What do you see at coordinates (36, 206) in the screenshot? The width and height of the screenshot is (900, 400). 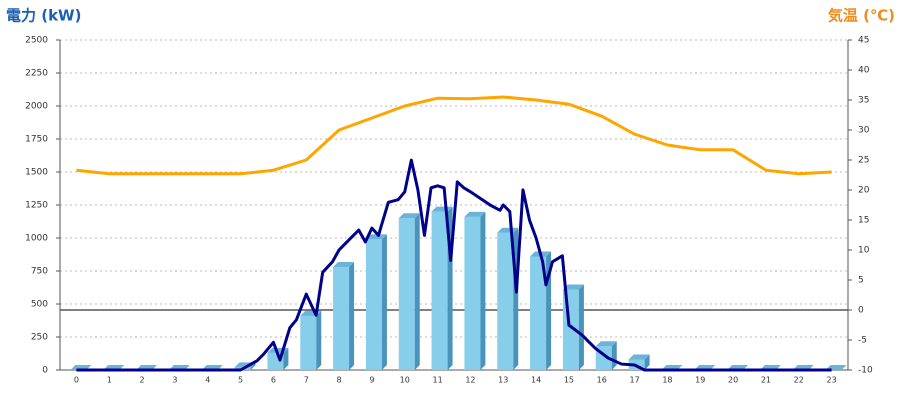 I see `y-tick-label: 1250` at bounding box center [36, 206].